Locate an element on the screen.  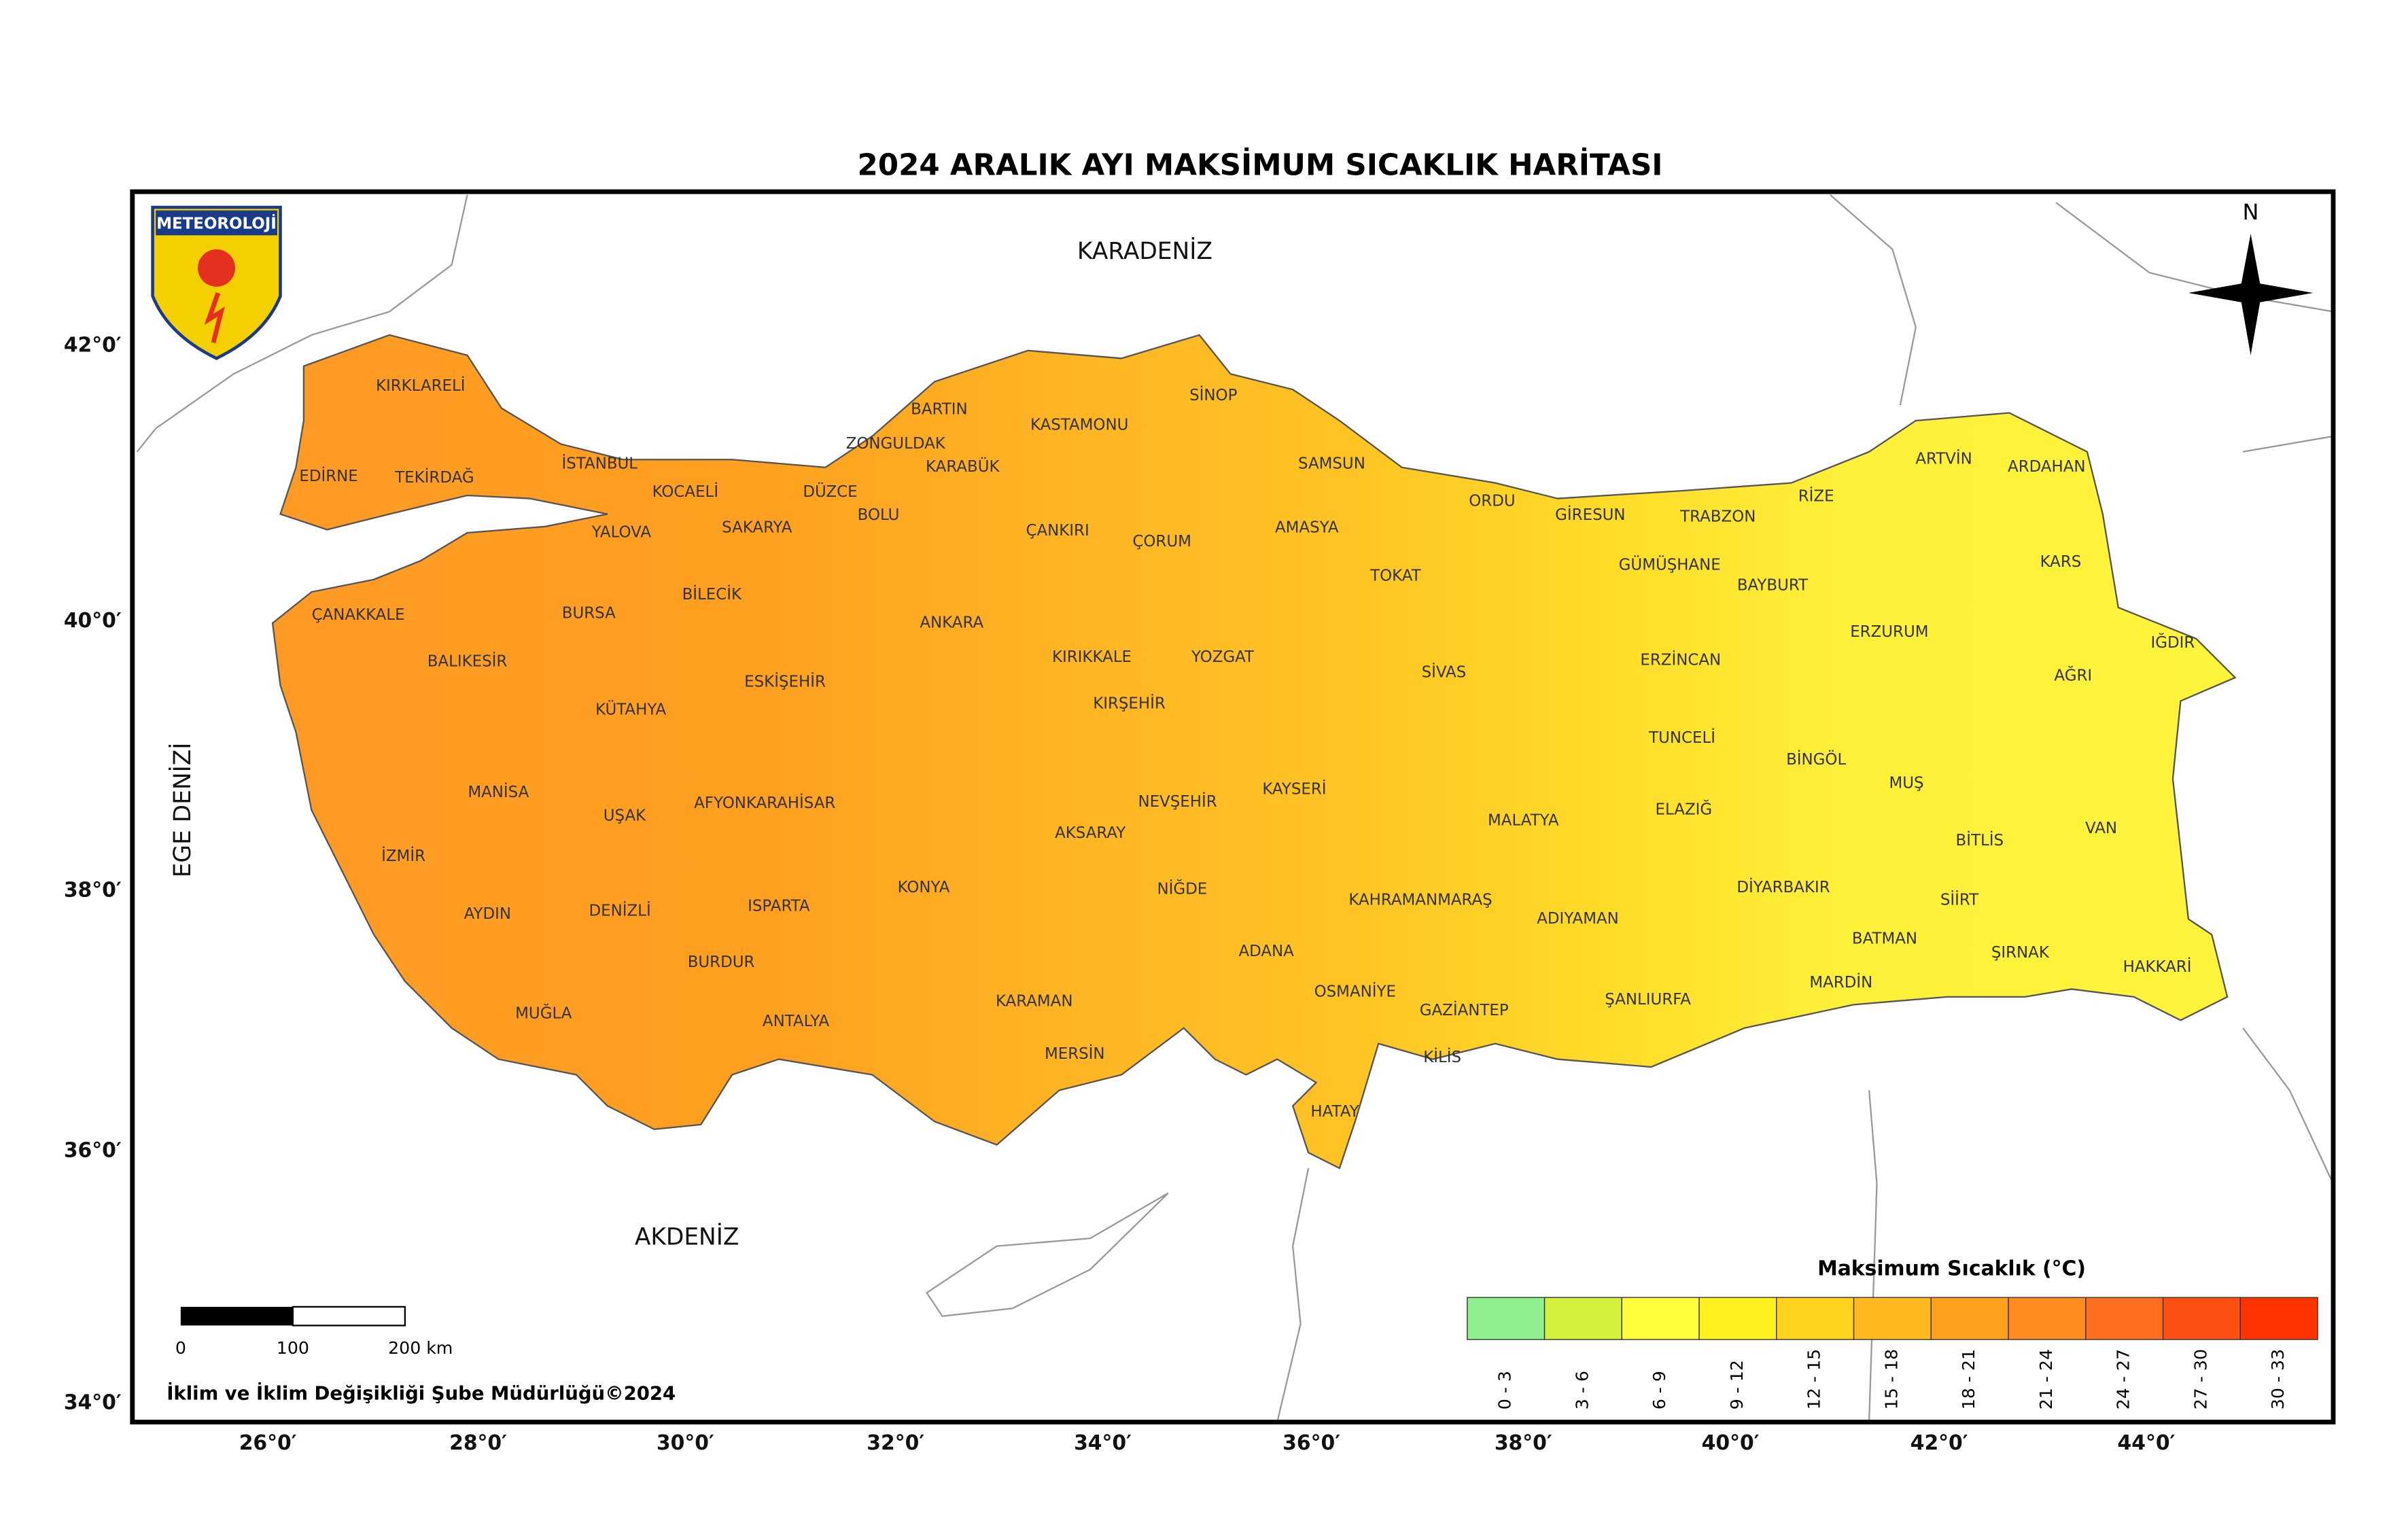
logo-text: METEOROLOJİ is located at coordinates (217, 223).